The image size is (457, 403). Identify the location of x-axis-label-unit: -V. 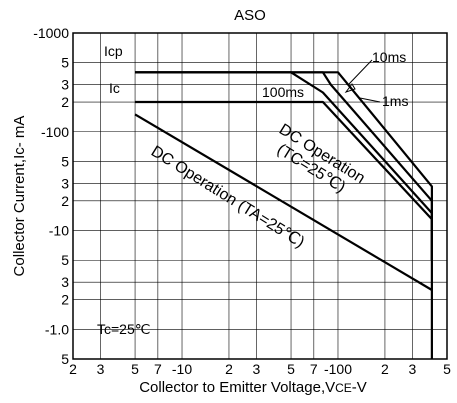
(359, 387).